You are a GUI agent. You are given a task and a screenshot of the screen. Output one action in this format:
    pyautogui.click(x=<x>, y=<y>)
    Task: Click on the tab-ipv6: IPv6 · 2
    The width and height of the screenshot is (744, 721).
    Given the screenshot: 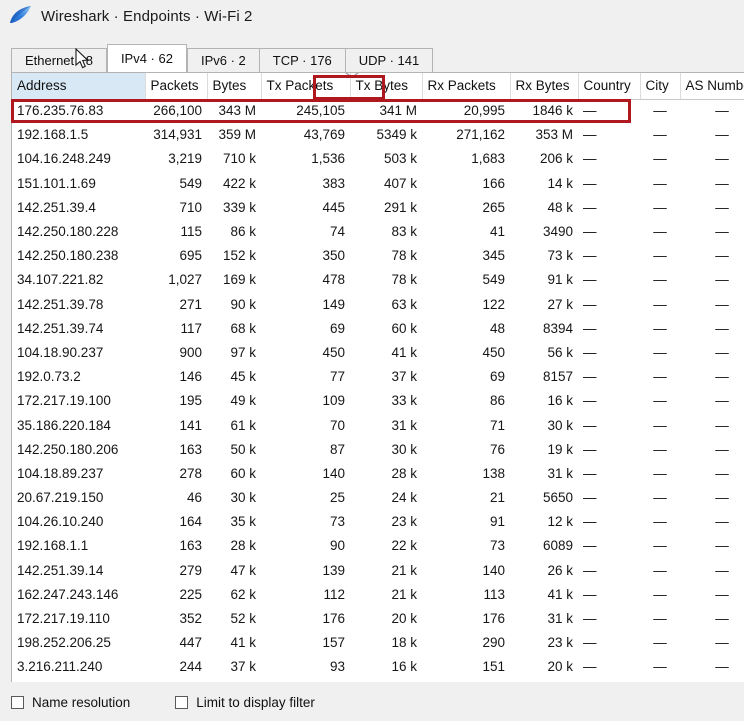 What is the action you would take?
    pyautogui.click(x=223, y=60)
    